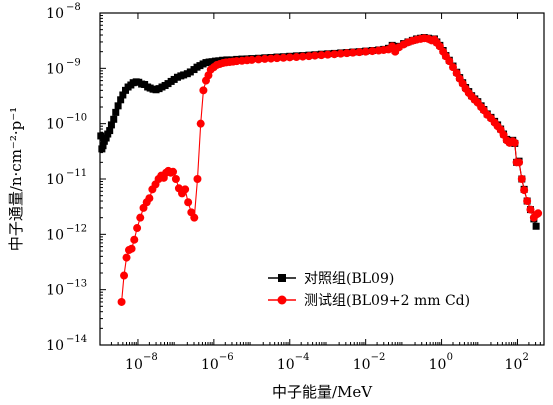 Image resolution: width=553 pixels, height=405 pixels. I want to click on x-tick-label: 10 0, so click(441, 362).